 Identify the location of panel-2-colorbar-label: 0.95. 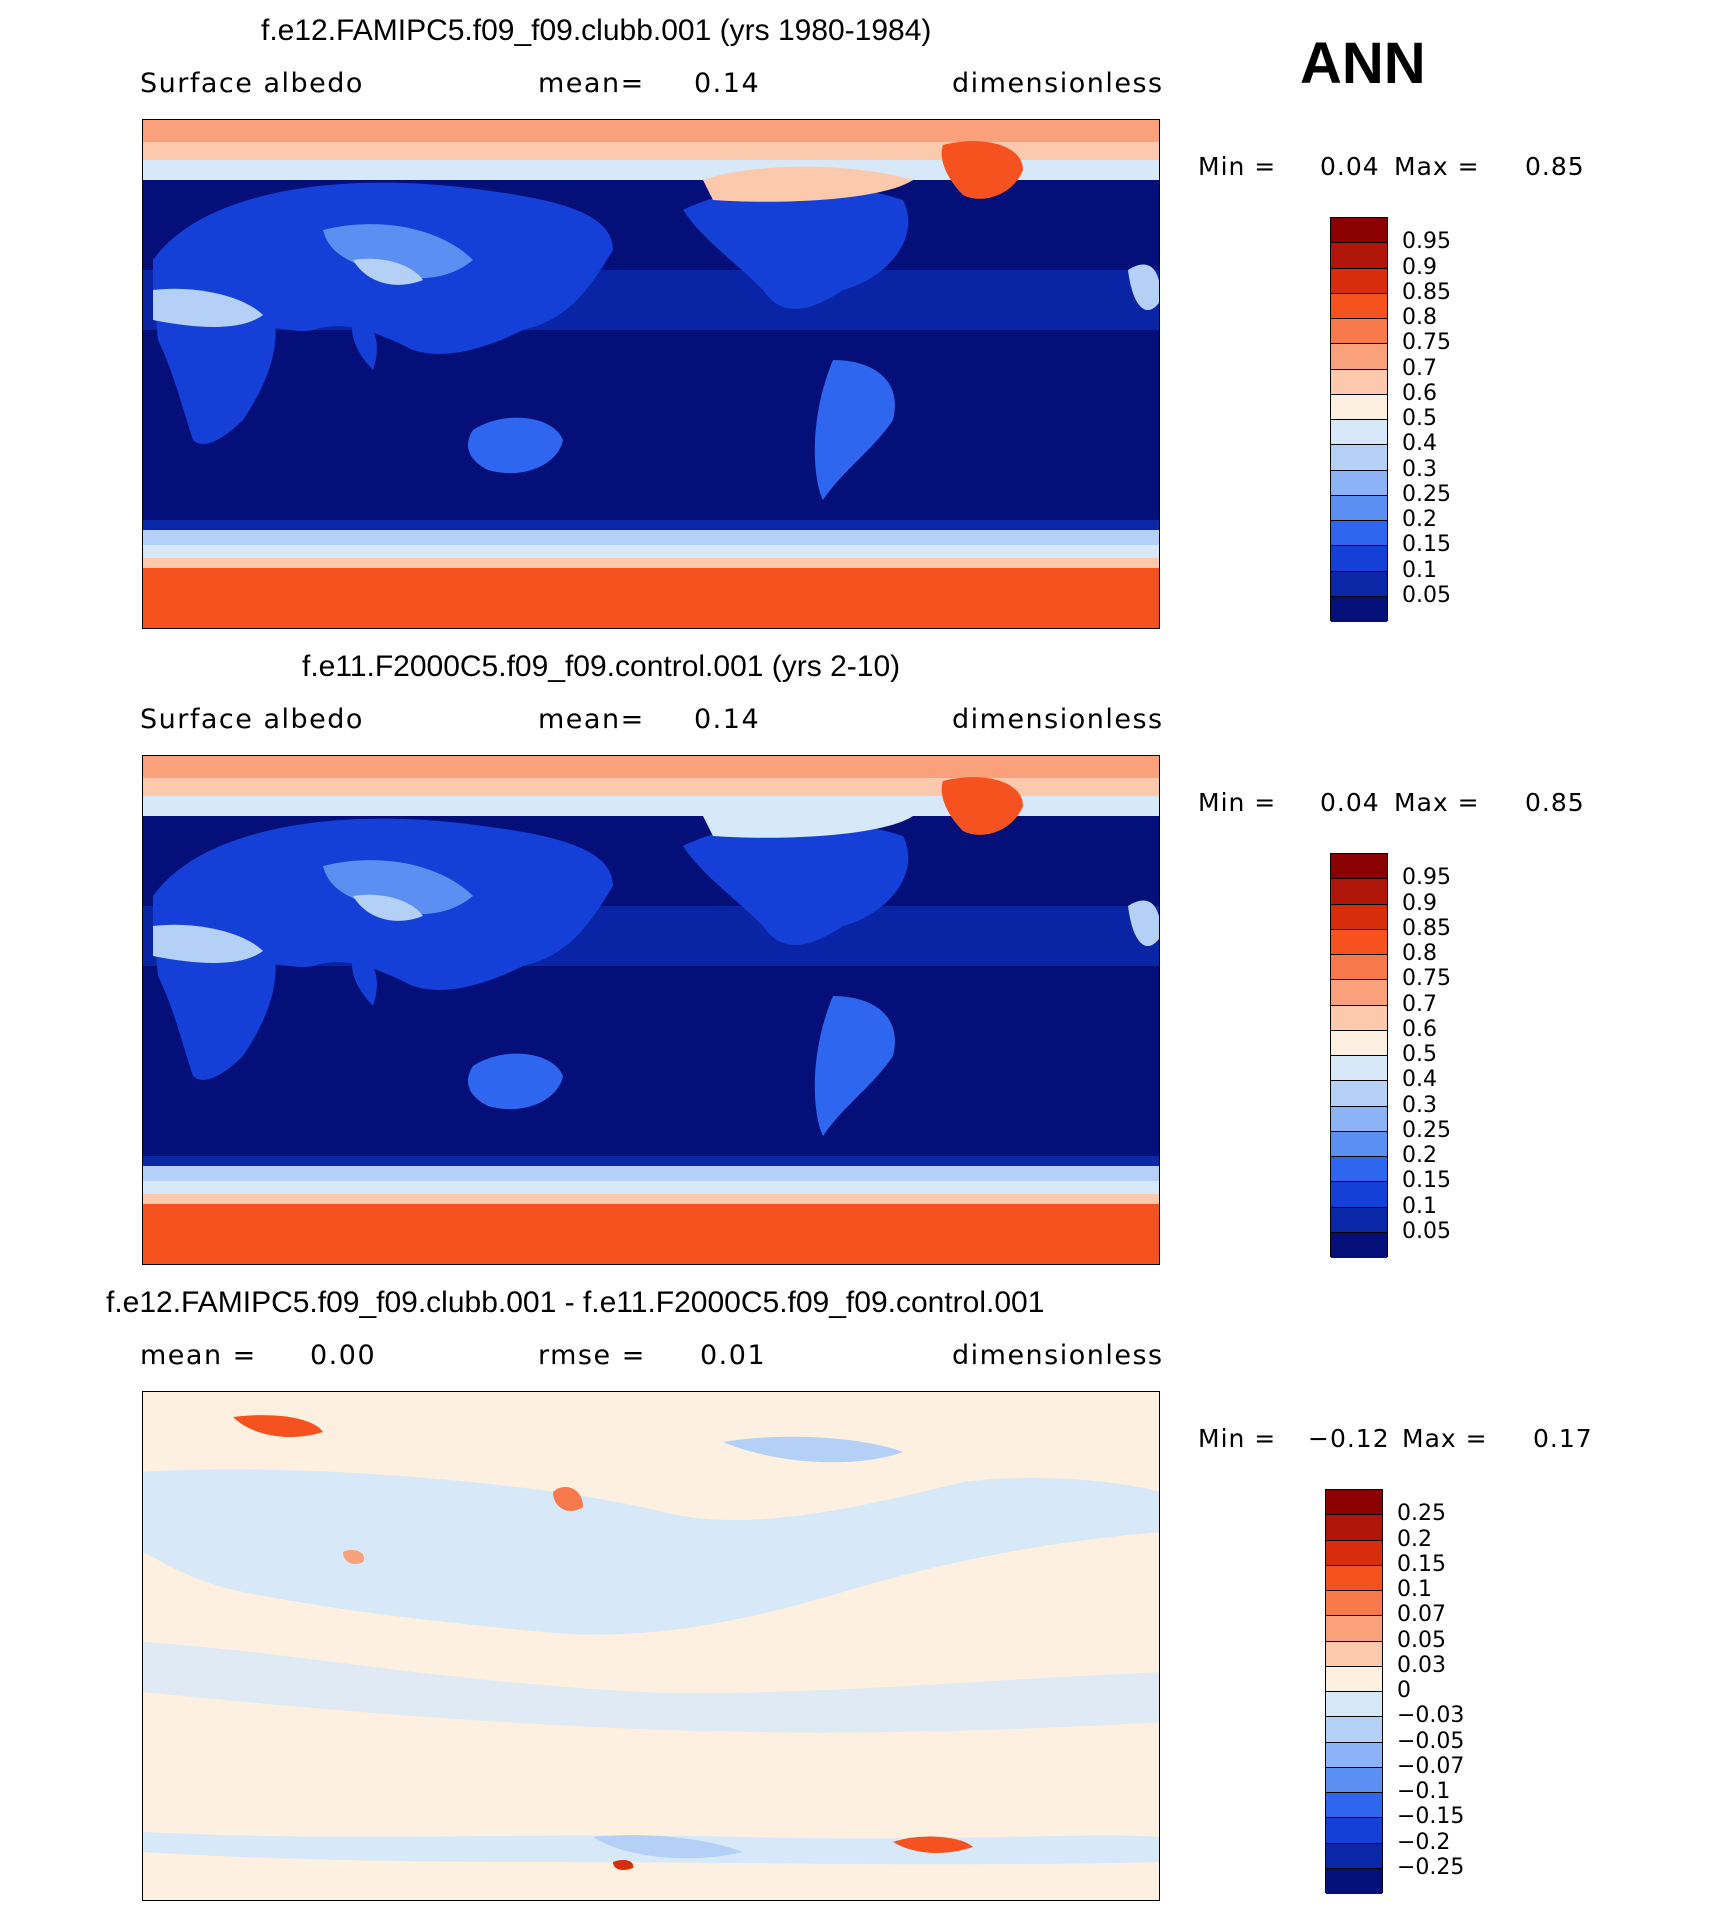
(1426, 878).